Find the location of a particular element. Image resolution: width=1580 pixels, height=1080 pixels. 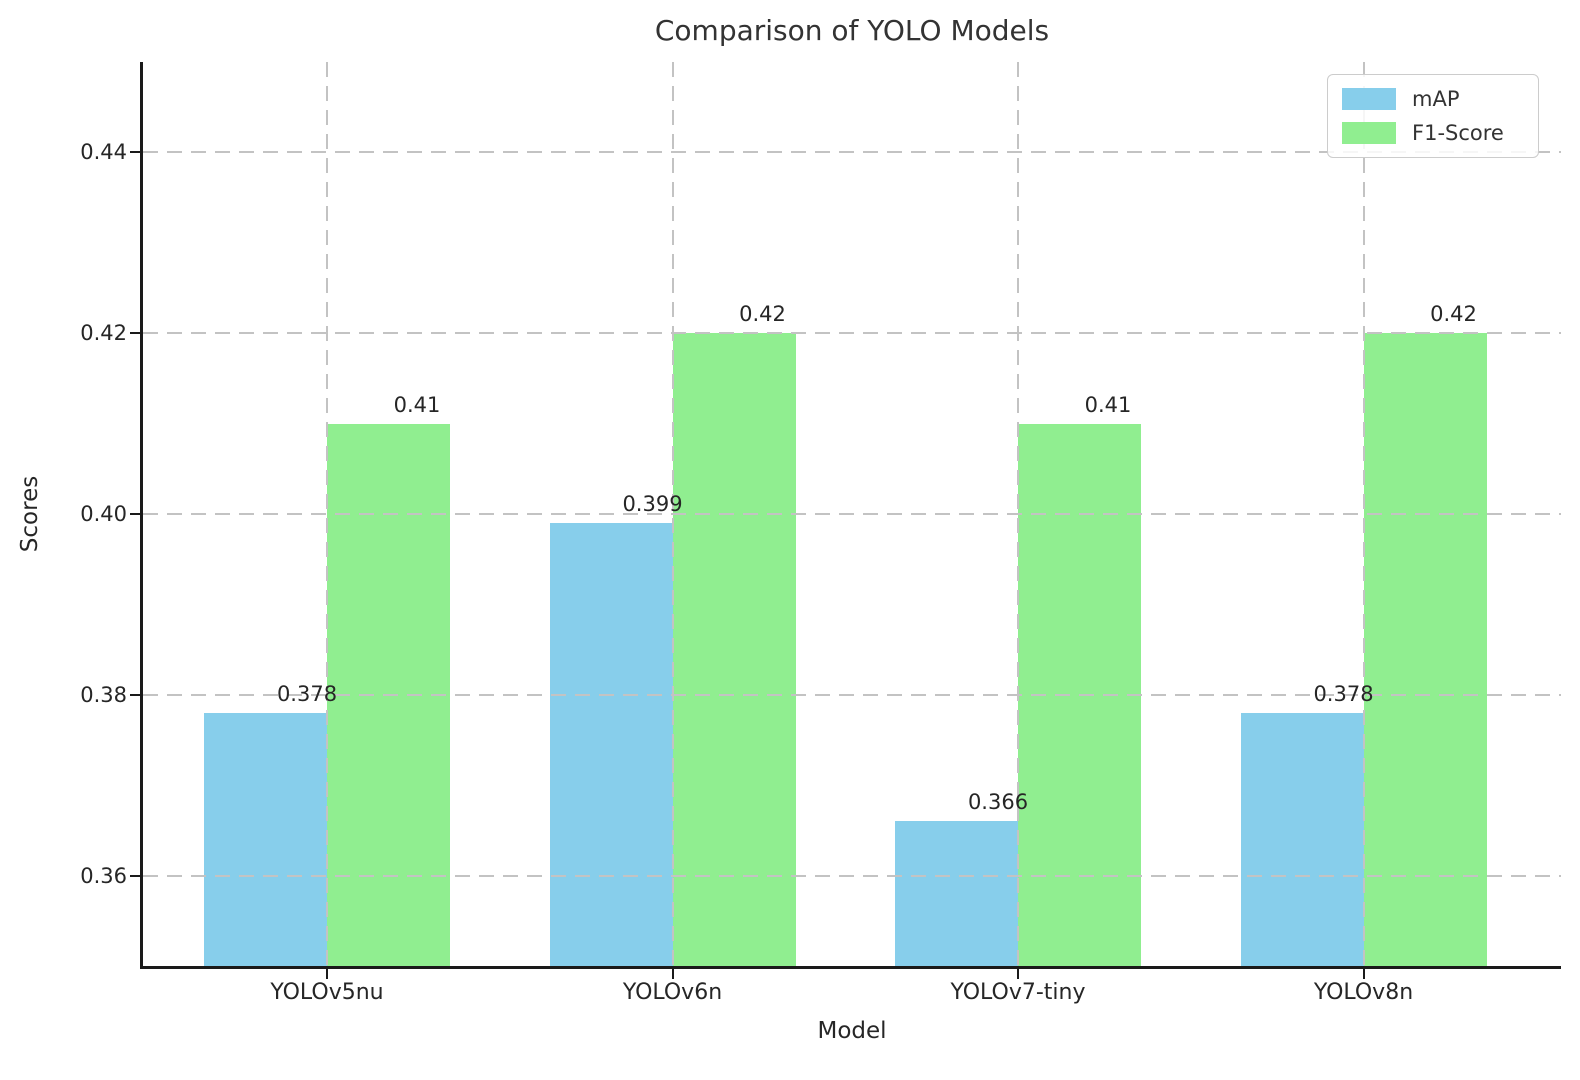

chart-title: Comparison of YOLO Models is located at coordinates (852, 30).